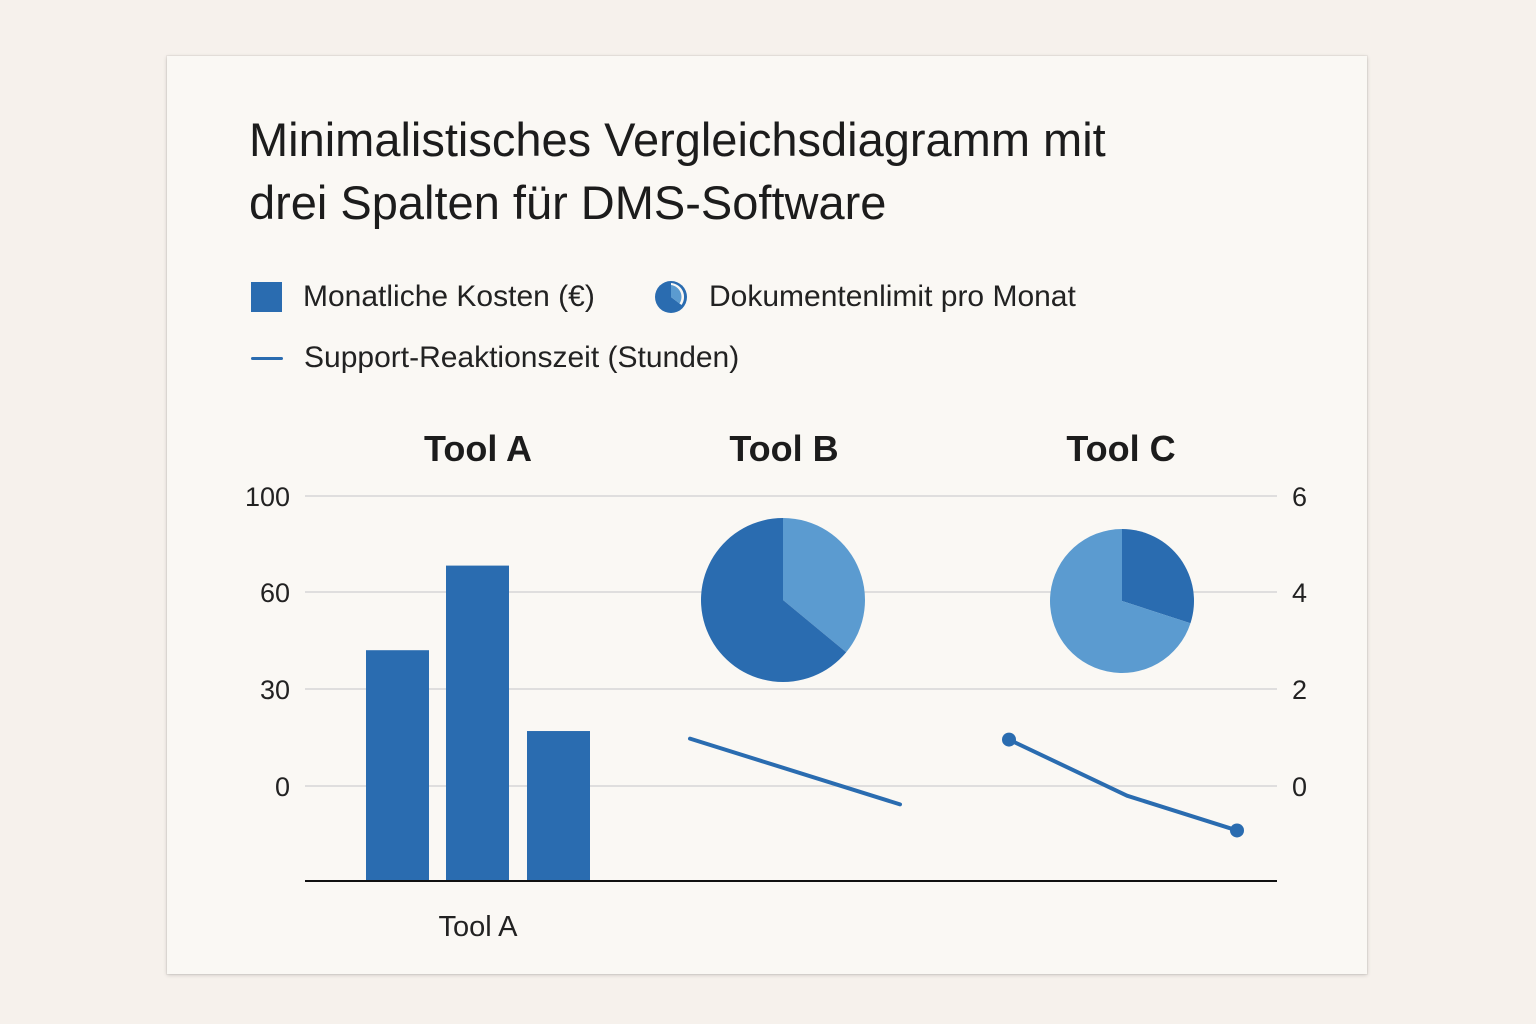 The image size is (1536, 1024). Describe the element at coordinates (449, 296) in the screenshot. I see `legend-label-cost: Monatliche Kosten (€)` at that location.